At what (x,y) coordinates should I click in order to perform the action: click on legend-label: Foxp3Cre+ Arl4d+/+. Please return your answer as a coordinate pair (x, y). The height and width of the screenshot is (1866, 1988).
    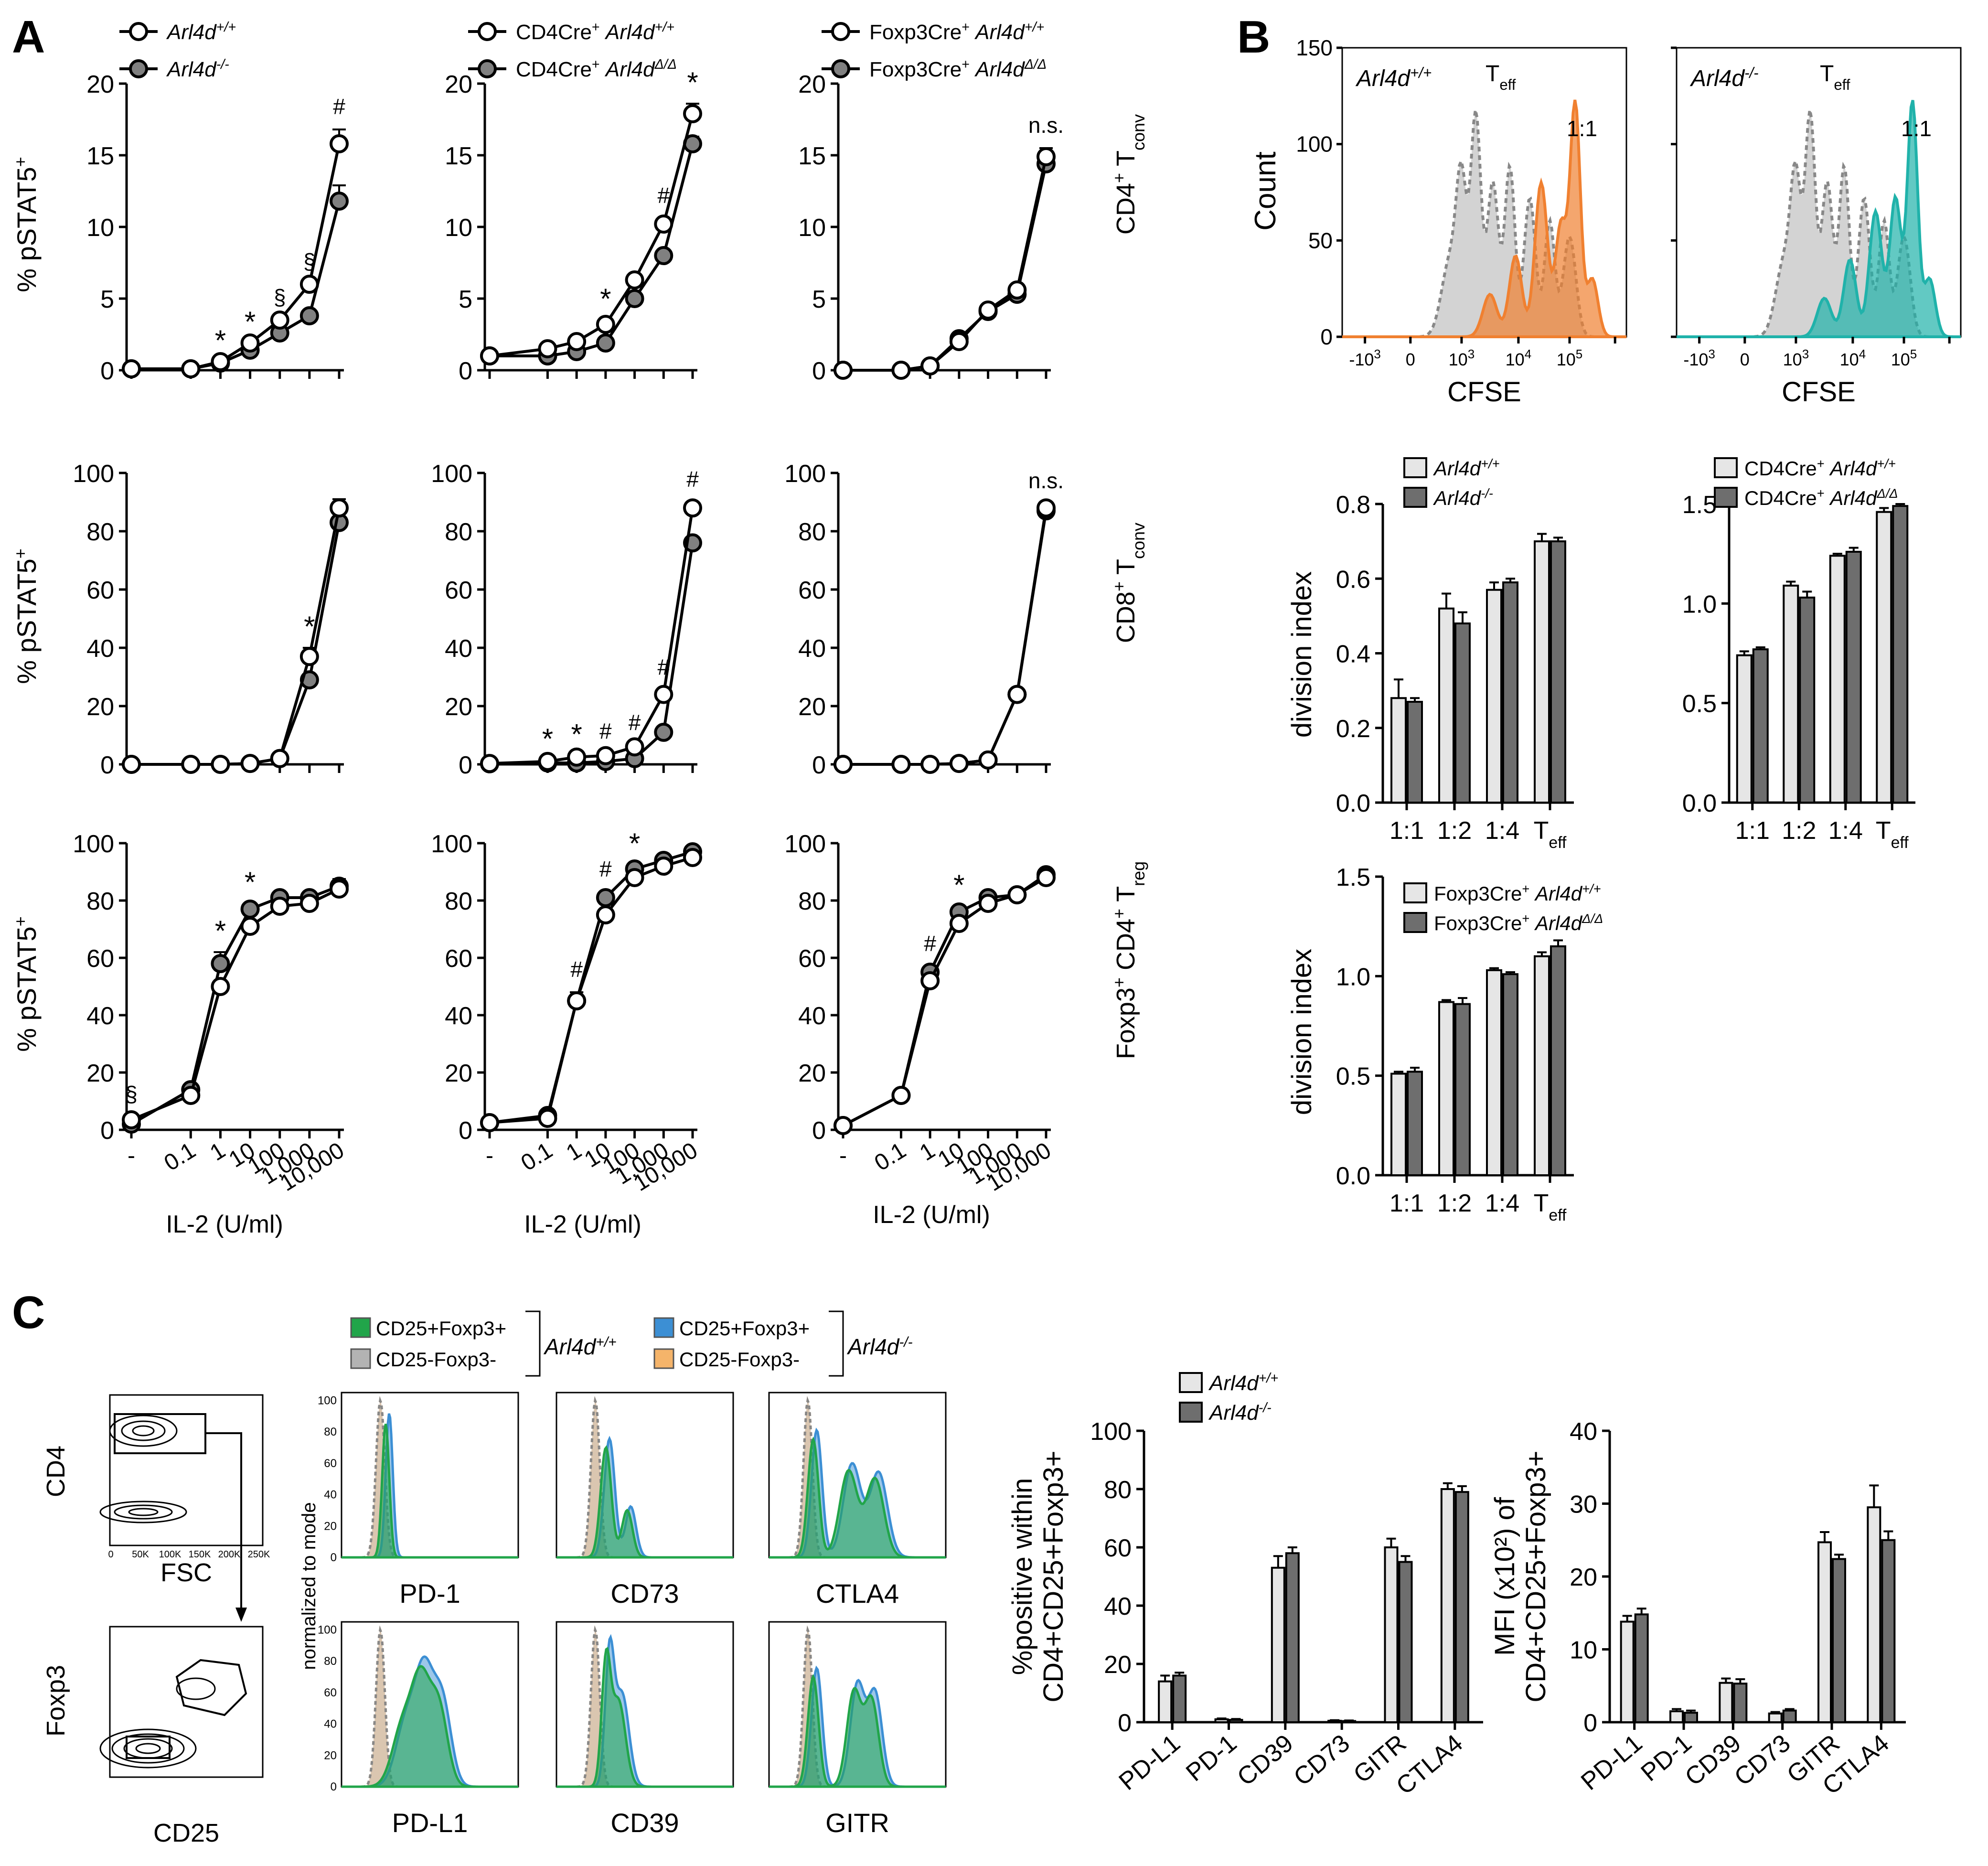
    Looking at the image, I should click on (1517, 893).